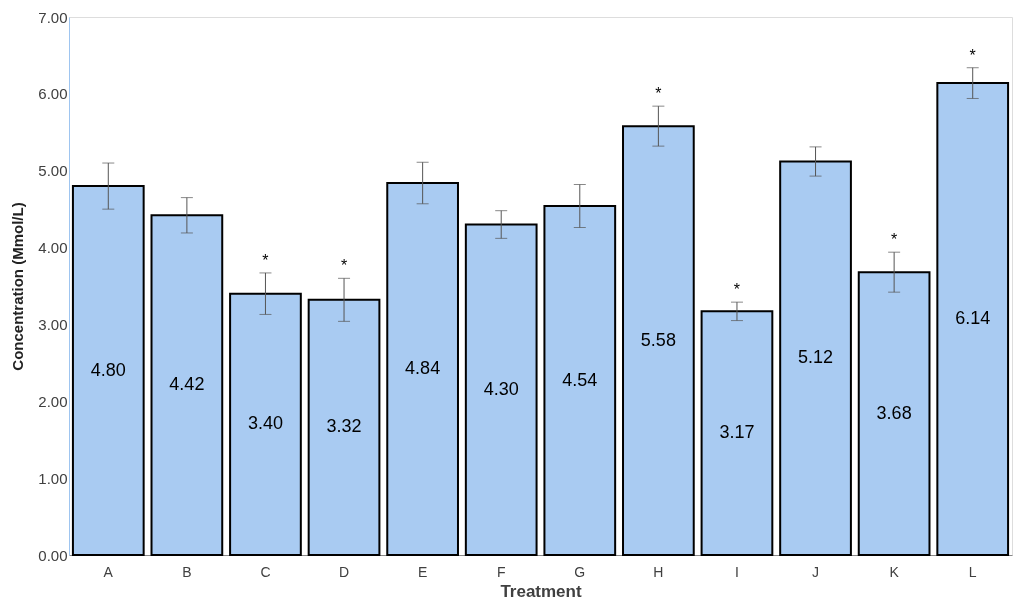 The height and width of the screenshot is (607, 1022). I want to click on data-label: 4.30, so click(501, 388).